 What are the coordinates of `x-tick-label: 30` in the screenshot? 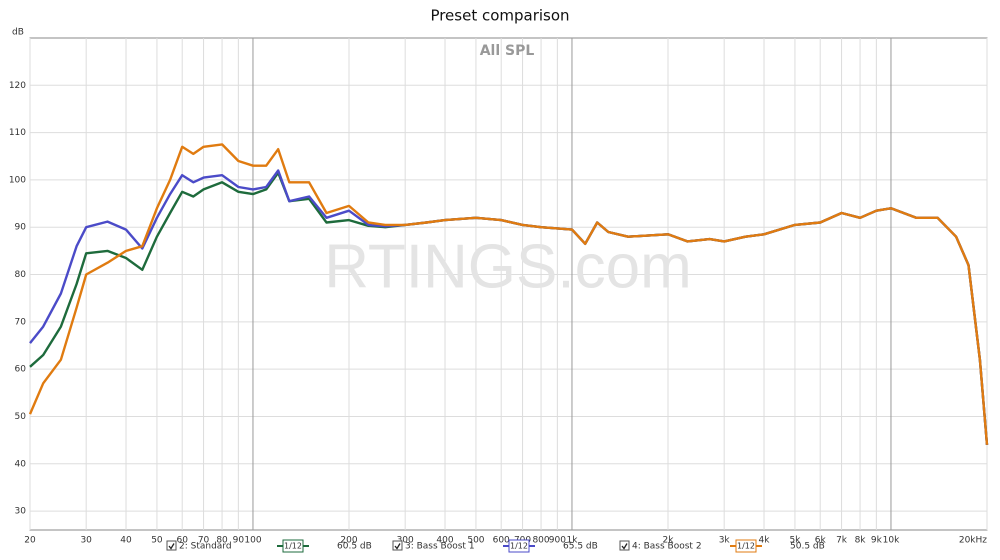 It's located at (86, 541).